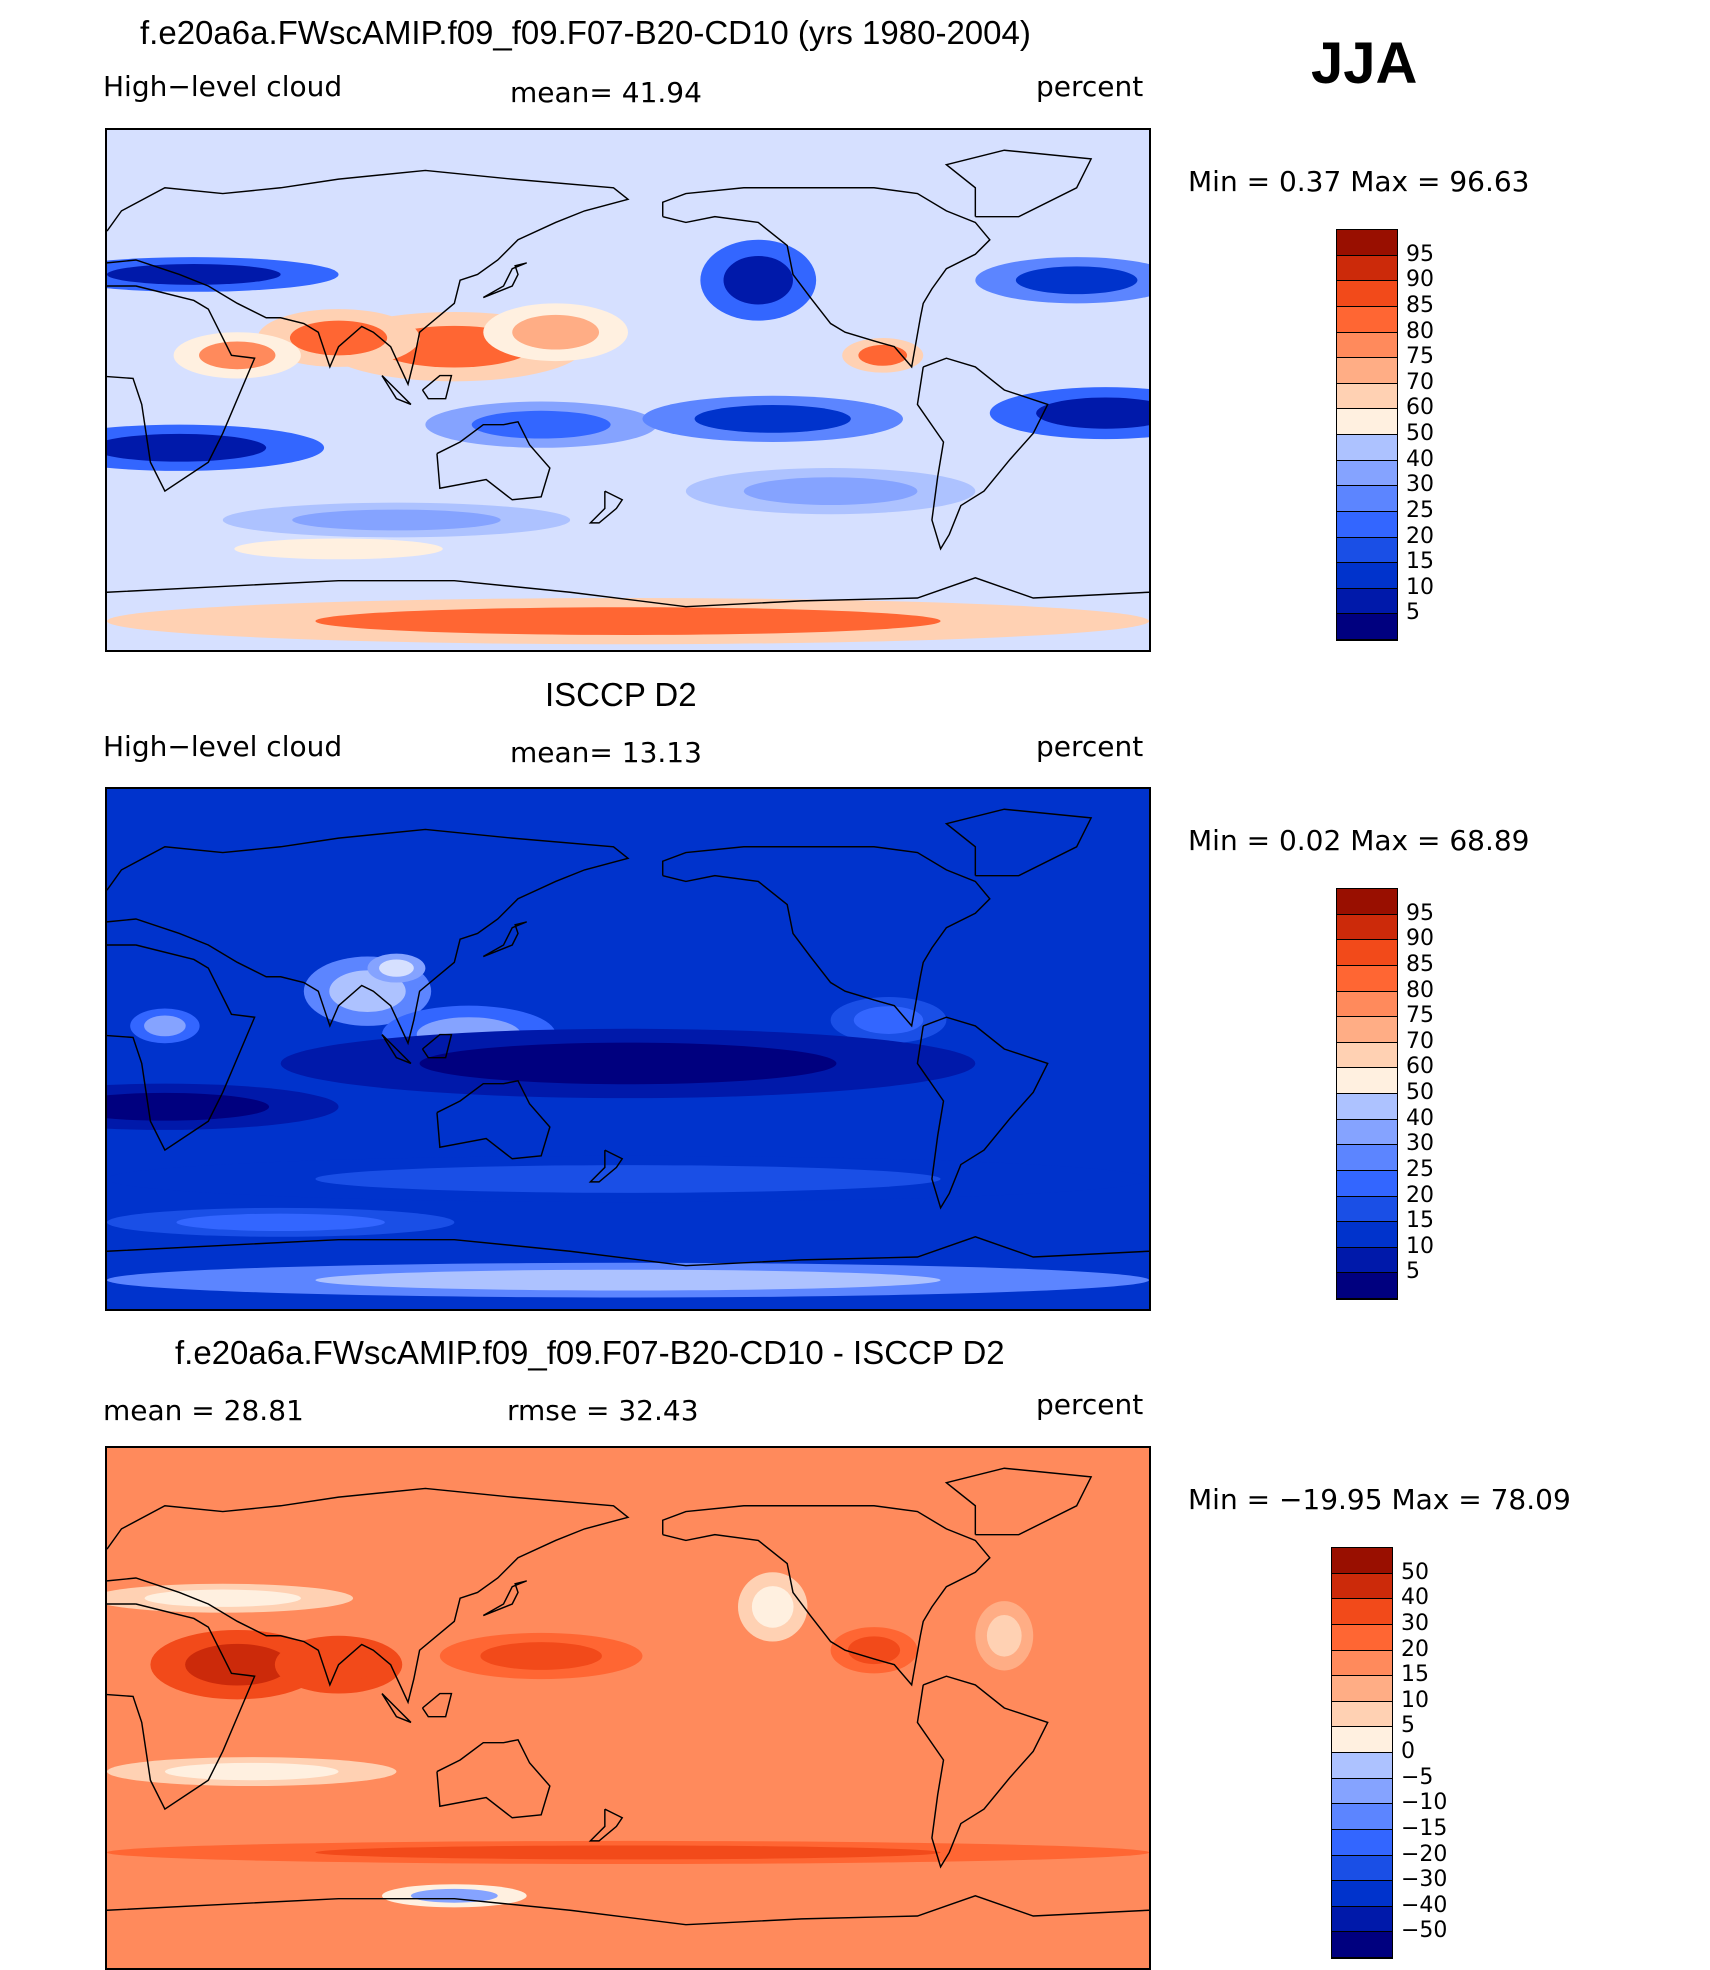 The width and height of the screenshot is (1710, 1970). Describe the element at coordinates (203, 1410) in the screenshot. I see `panel-3-mean-label: mean = 28.81` at that location.